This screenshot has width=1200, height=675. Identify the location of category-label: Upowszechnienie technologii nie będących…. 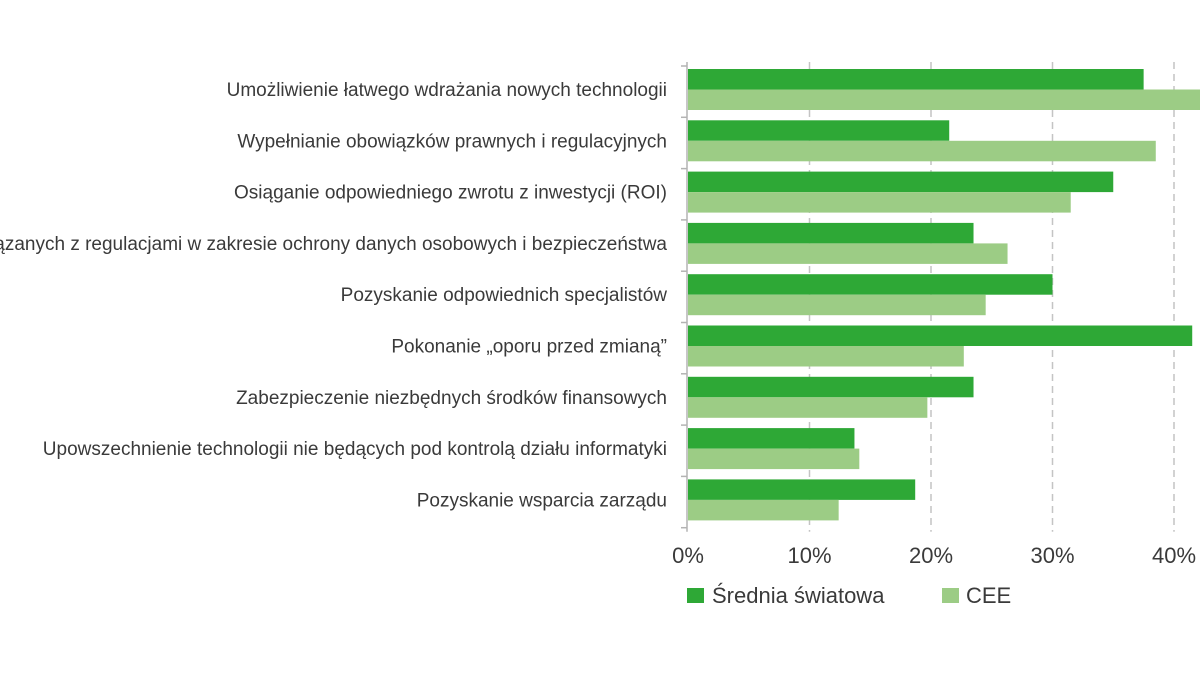
(355, 449).